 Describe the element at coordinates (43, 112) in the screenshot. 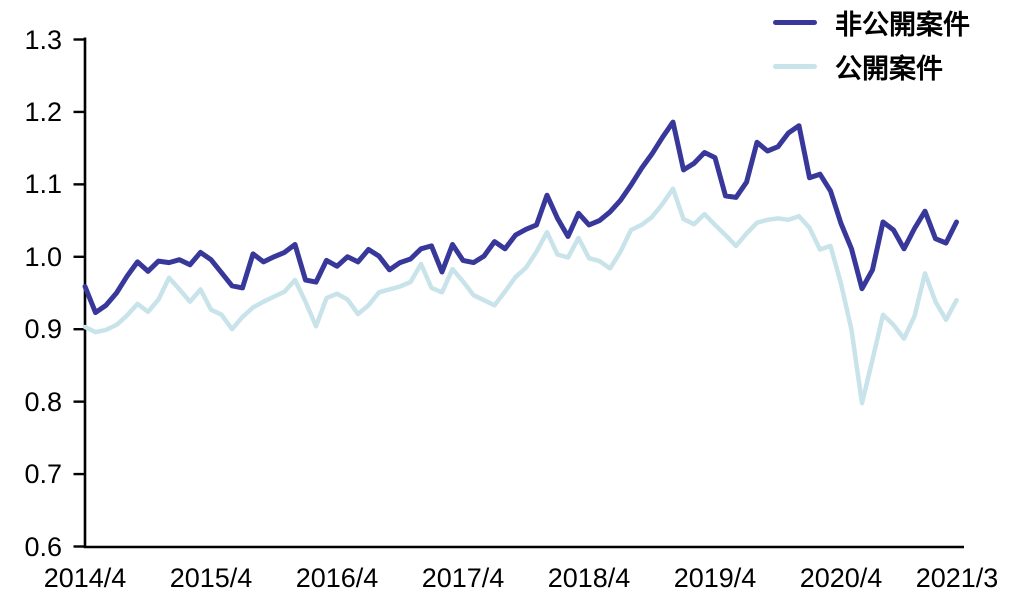

I see `y-tick-label: 1.2` at that location.